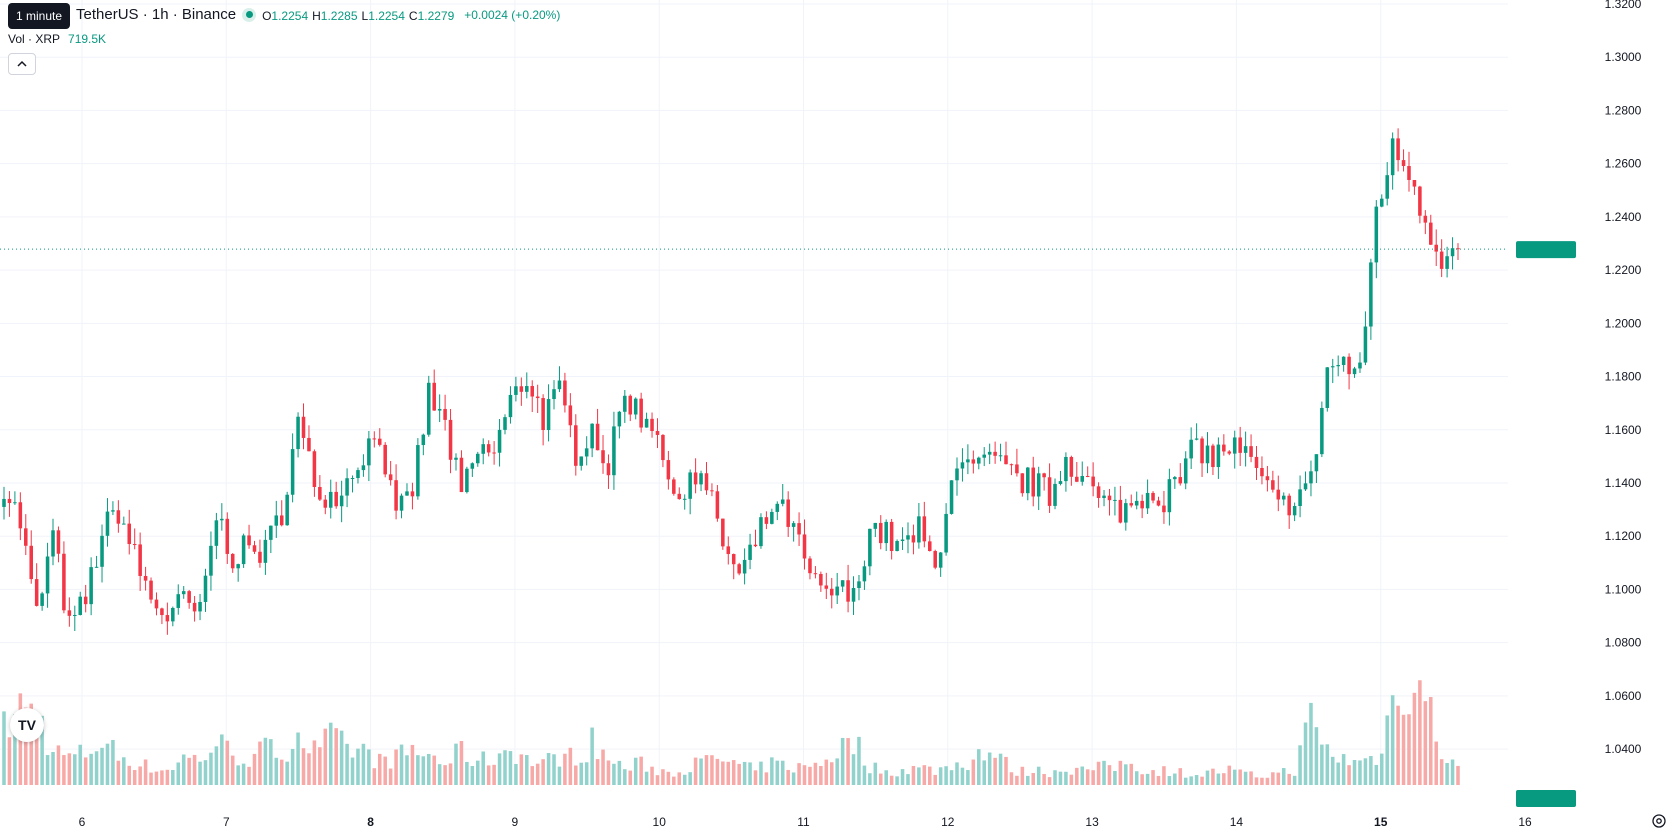  I want to click on time-tick-label: 8, so click(370, 822).